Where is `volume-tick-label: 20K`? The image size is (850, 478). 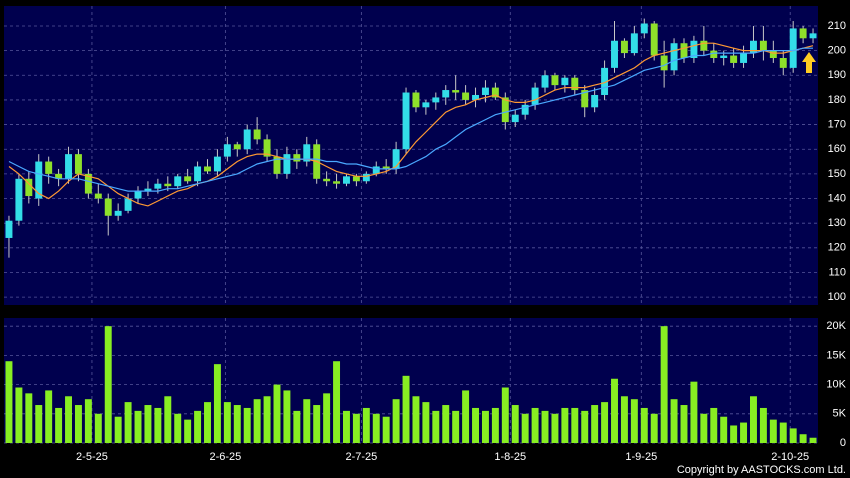 volume-tick-label: 20K is located at coordinates (836, 326).